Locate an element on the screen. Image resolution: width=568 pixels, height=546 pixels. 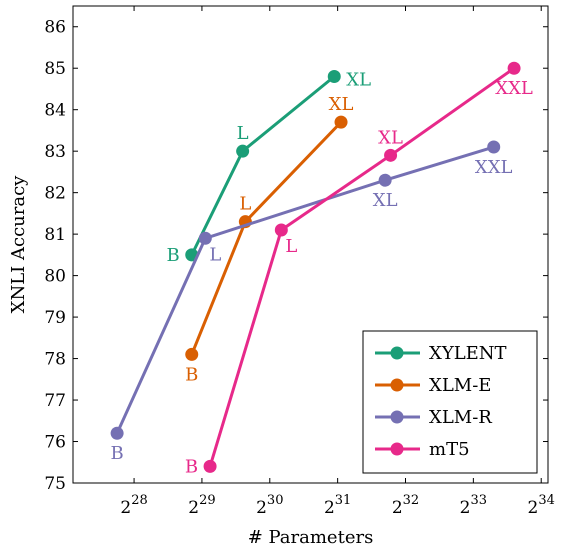
legend-item: mT5 is located at coordinates (422, 449).